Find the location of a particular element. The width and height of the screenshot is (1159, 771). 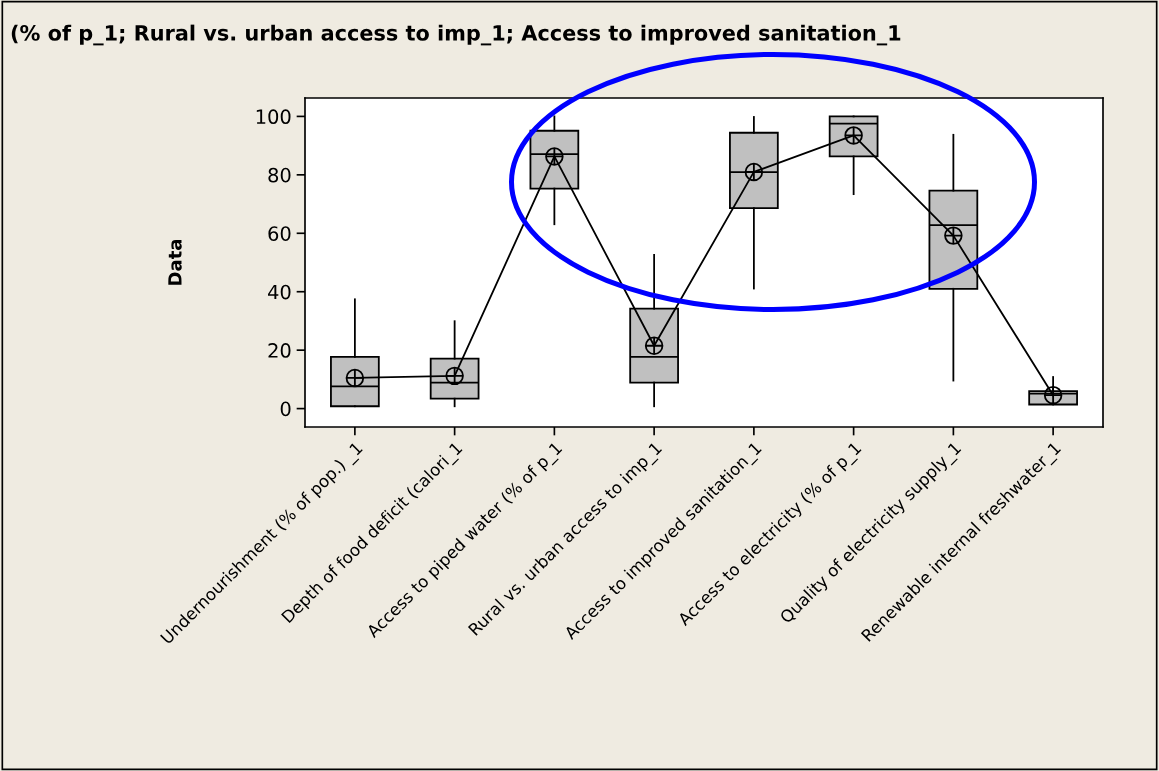

y-tick-label: 20 is located at coordinates (279, 350).